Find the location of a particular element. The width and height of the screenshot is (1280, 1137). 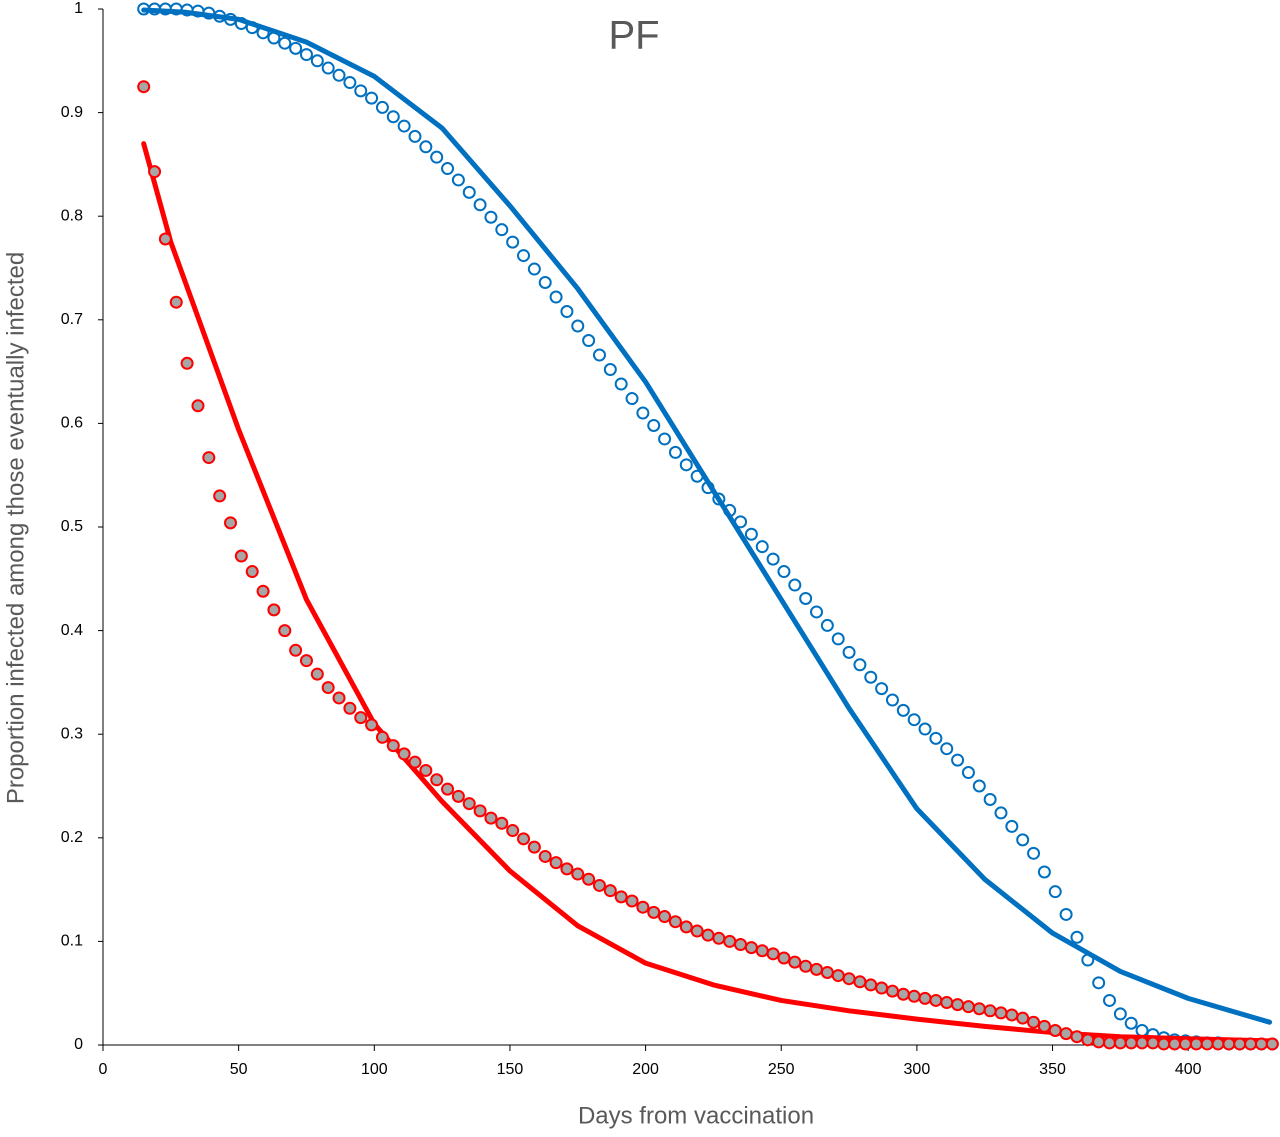

chart-title: PF is located at coordinates (633, 36).